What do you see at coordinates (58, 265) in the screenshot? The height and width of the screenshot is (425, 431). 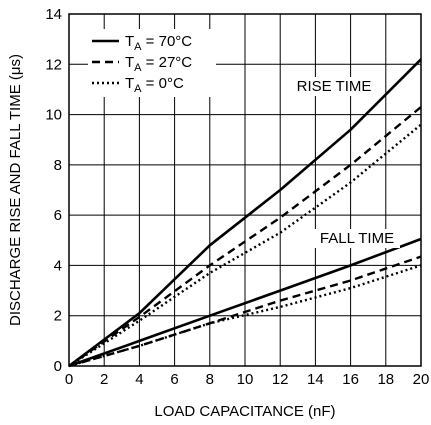 I see `y-tick-label: 4` at bounding box center [58, 265].